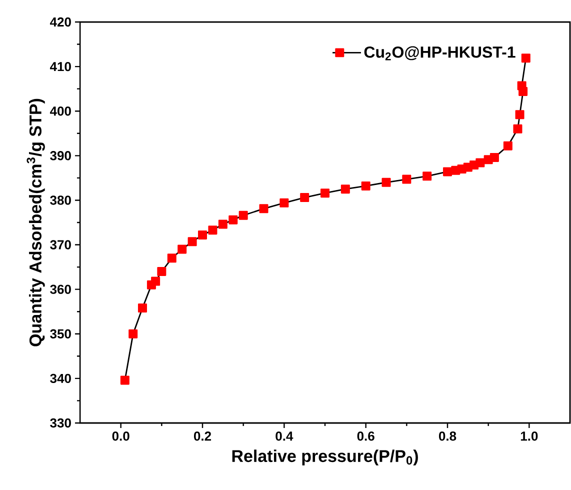 Image resolution: width=571 pixels, height=490 pixels. I want to click on y-tick-label: 370, so click(60, 245).